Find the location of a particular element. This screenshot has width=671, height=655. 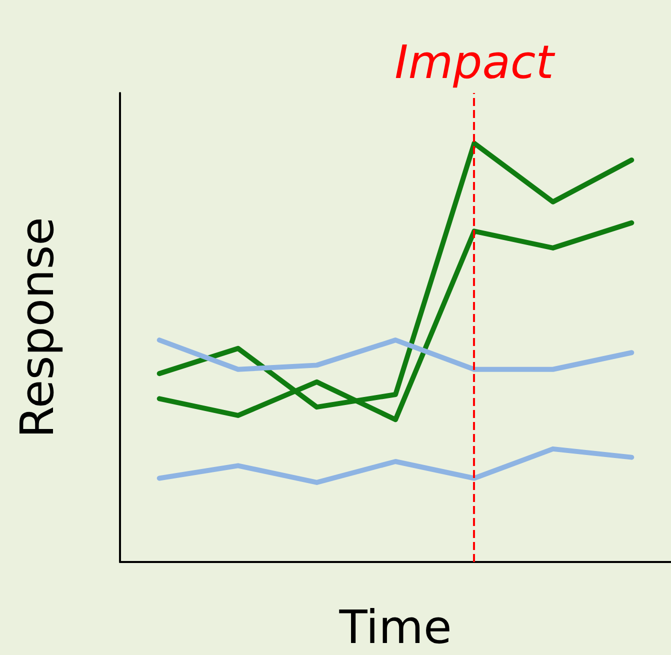

y-axis-title: Response is located at coordinates (37, 327).